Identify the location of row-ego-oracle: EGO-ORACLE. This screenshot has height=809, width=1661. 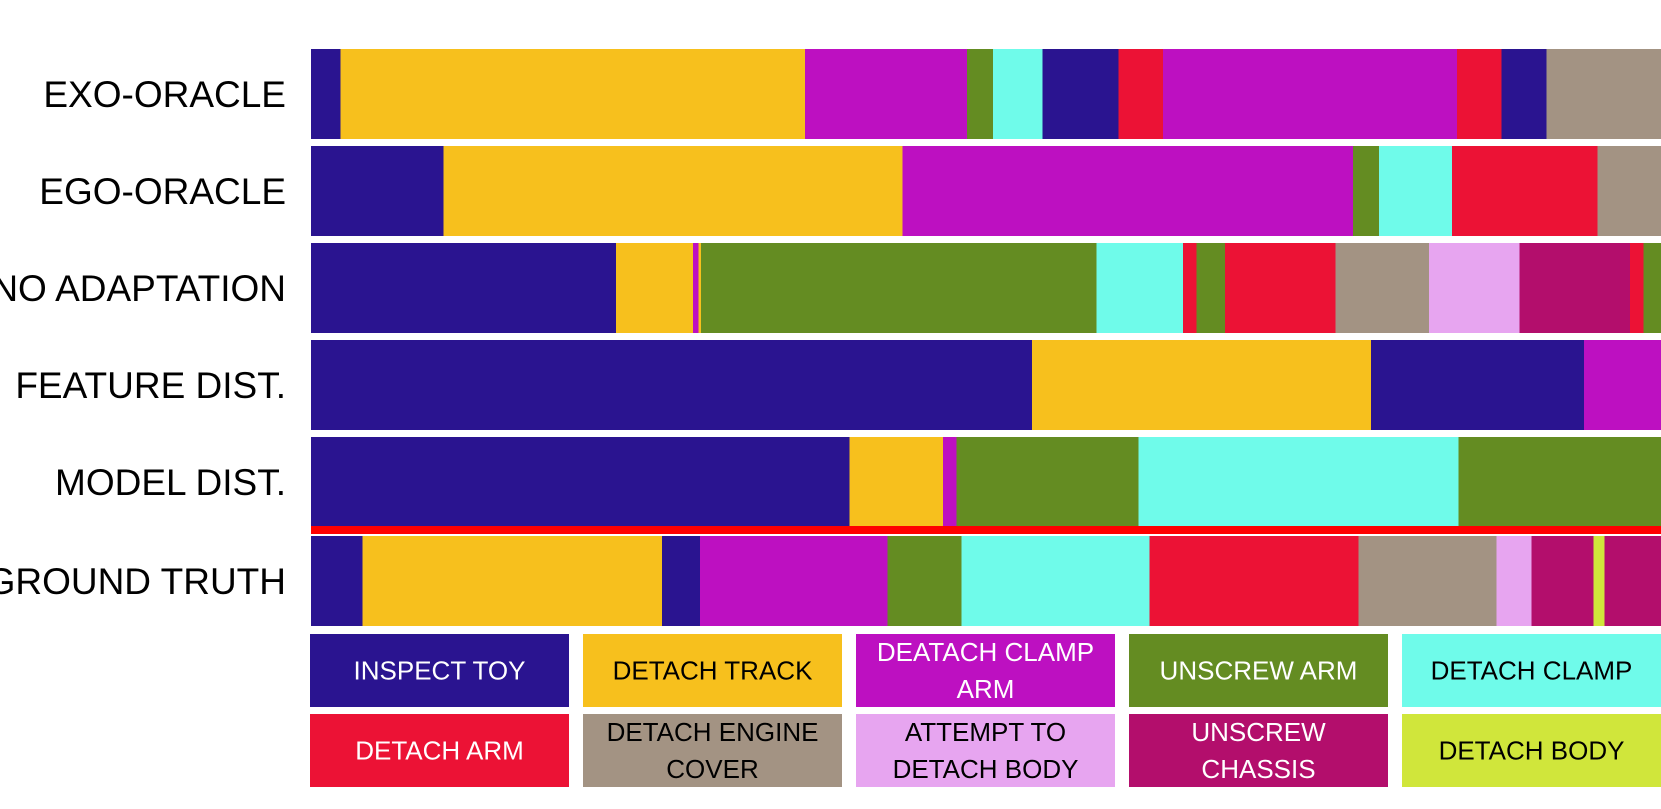
(850, 191).